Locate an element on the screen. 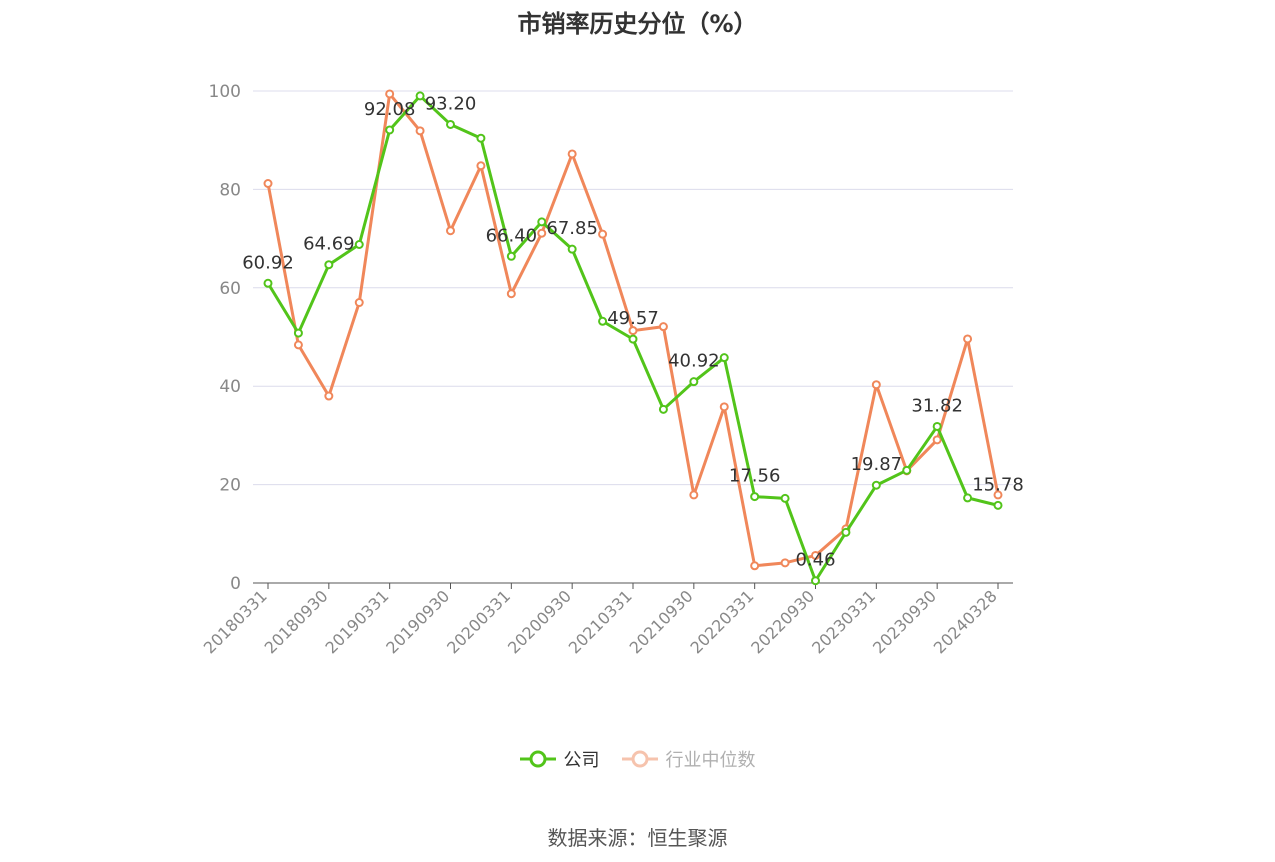  x-tick-label: 20220930 is located at coordinates (782, 621).